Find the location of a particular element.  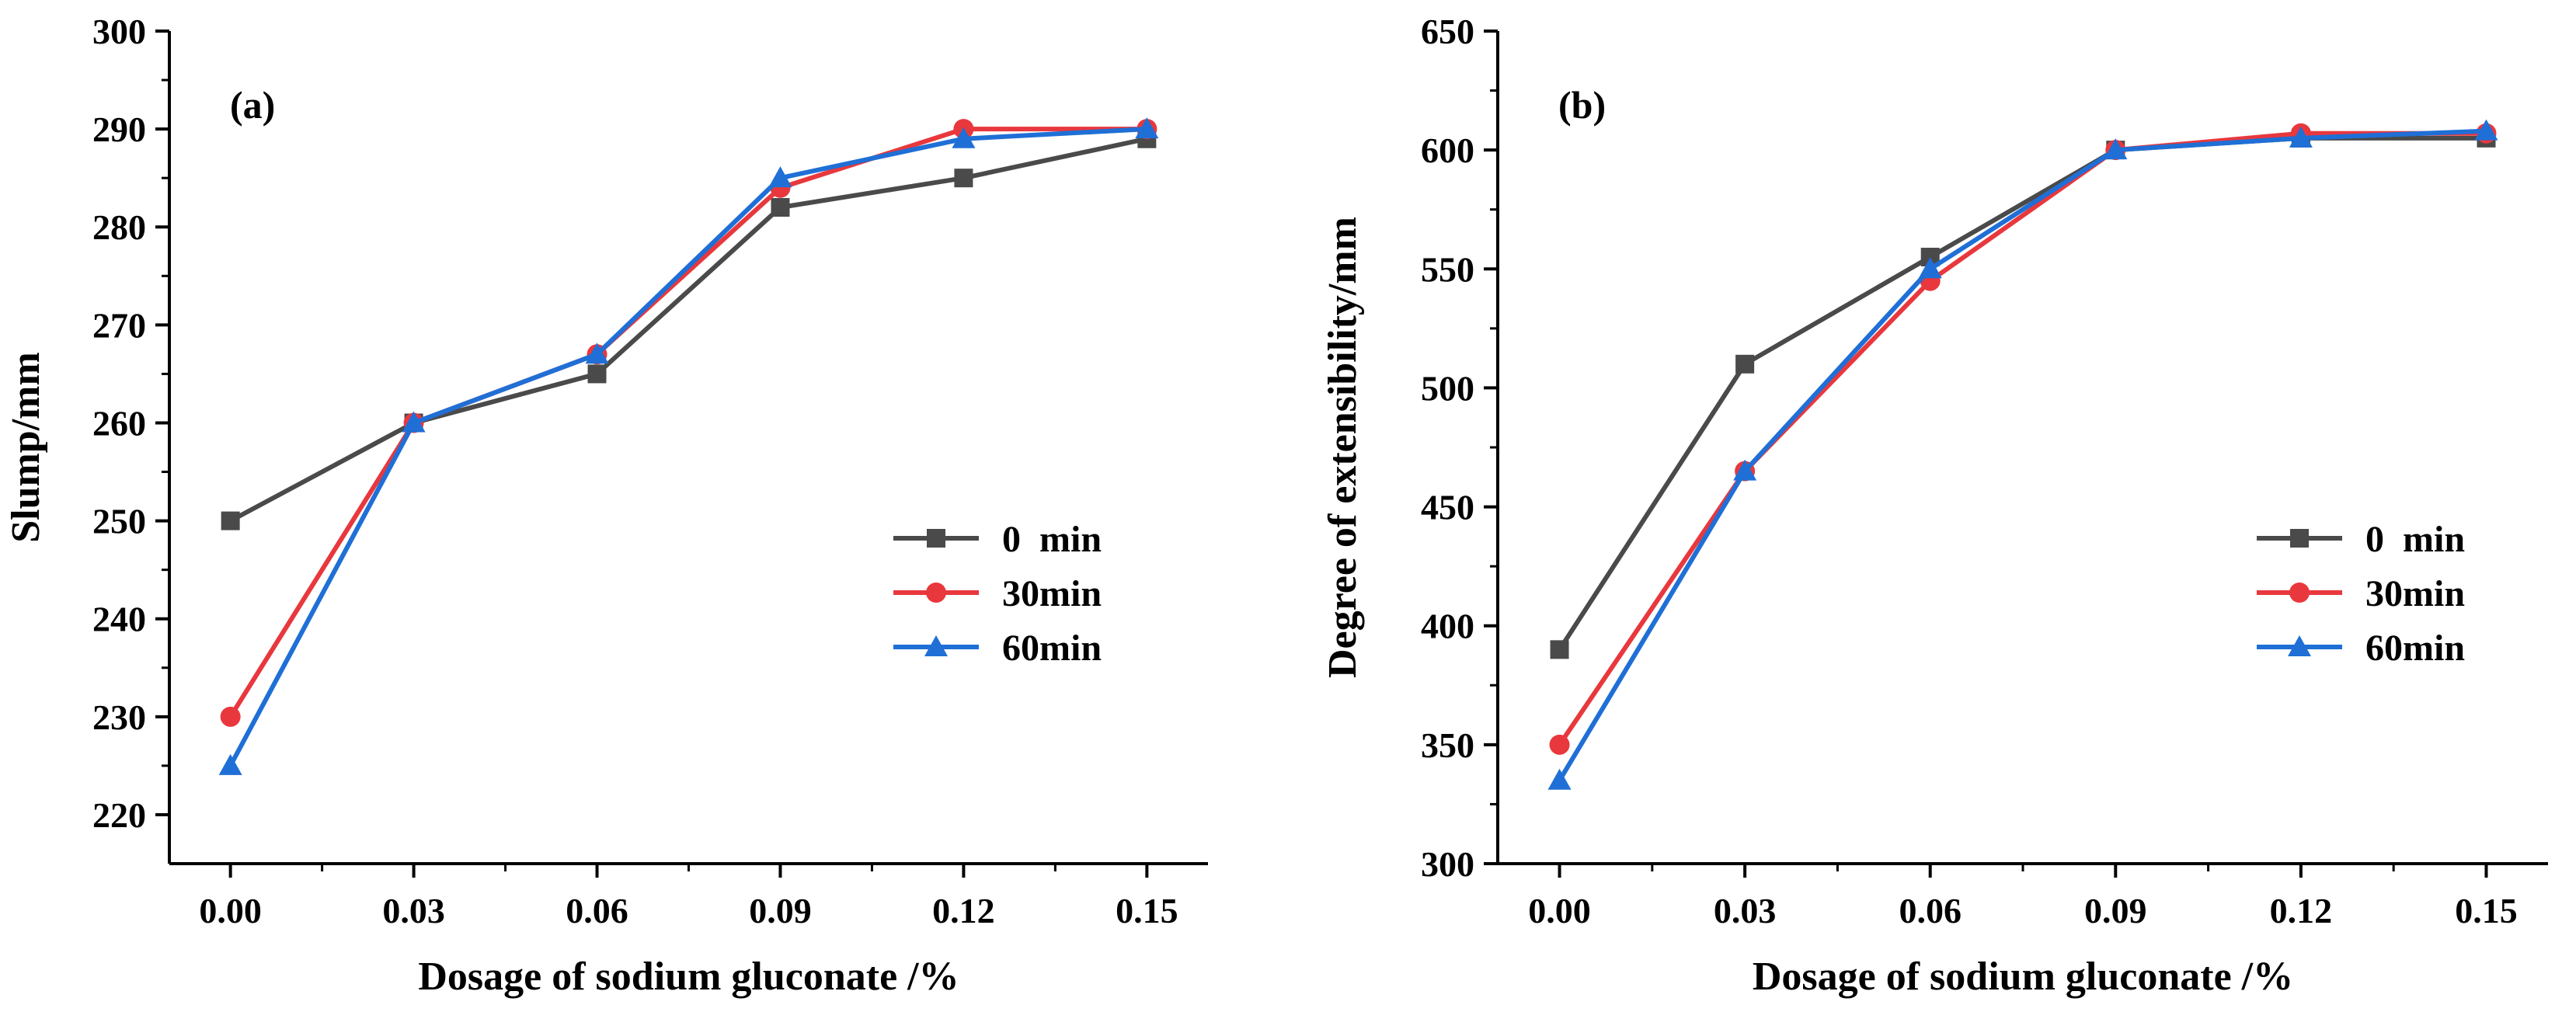

y-tick-label: 600 is located at coordinates (1447, 150).